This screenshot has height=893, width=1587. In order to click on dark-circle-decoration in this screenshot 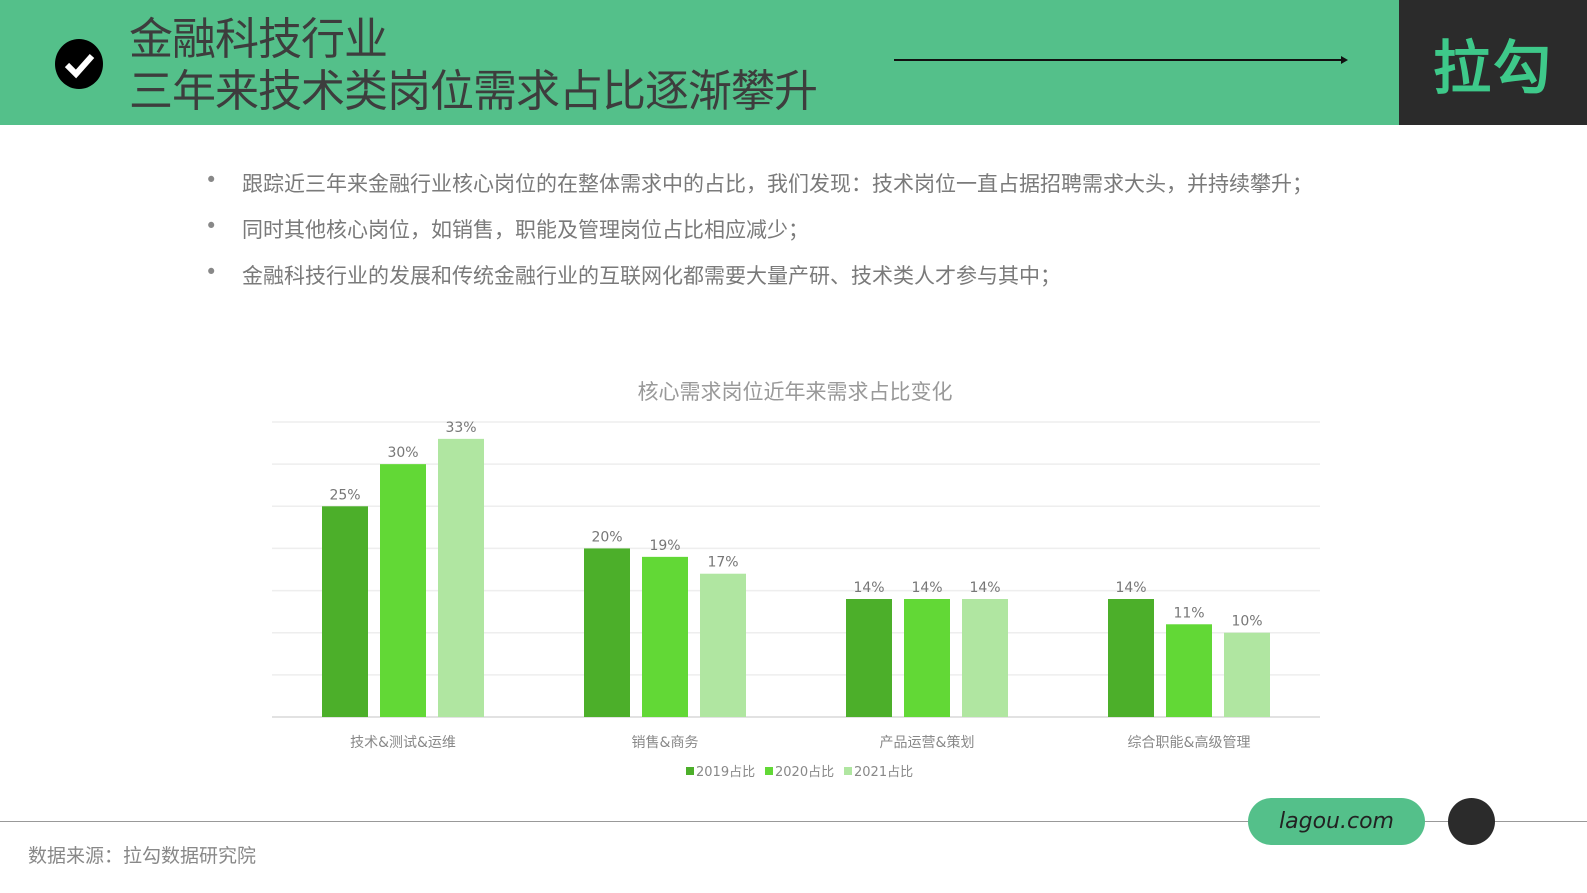, I will do `click(1471, 821)`.